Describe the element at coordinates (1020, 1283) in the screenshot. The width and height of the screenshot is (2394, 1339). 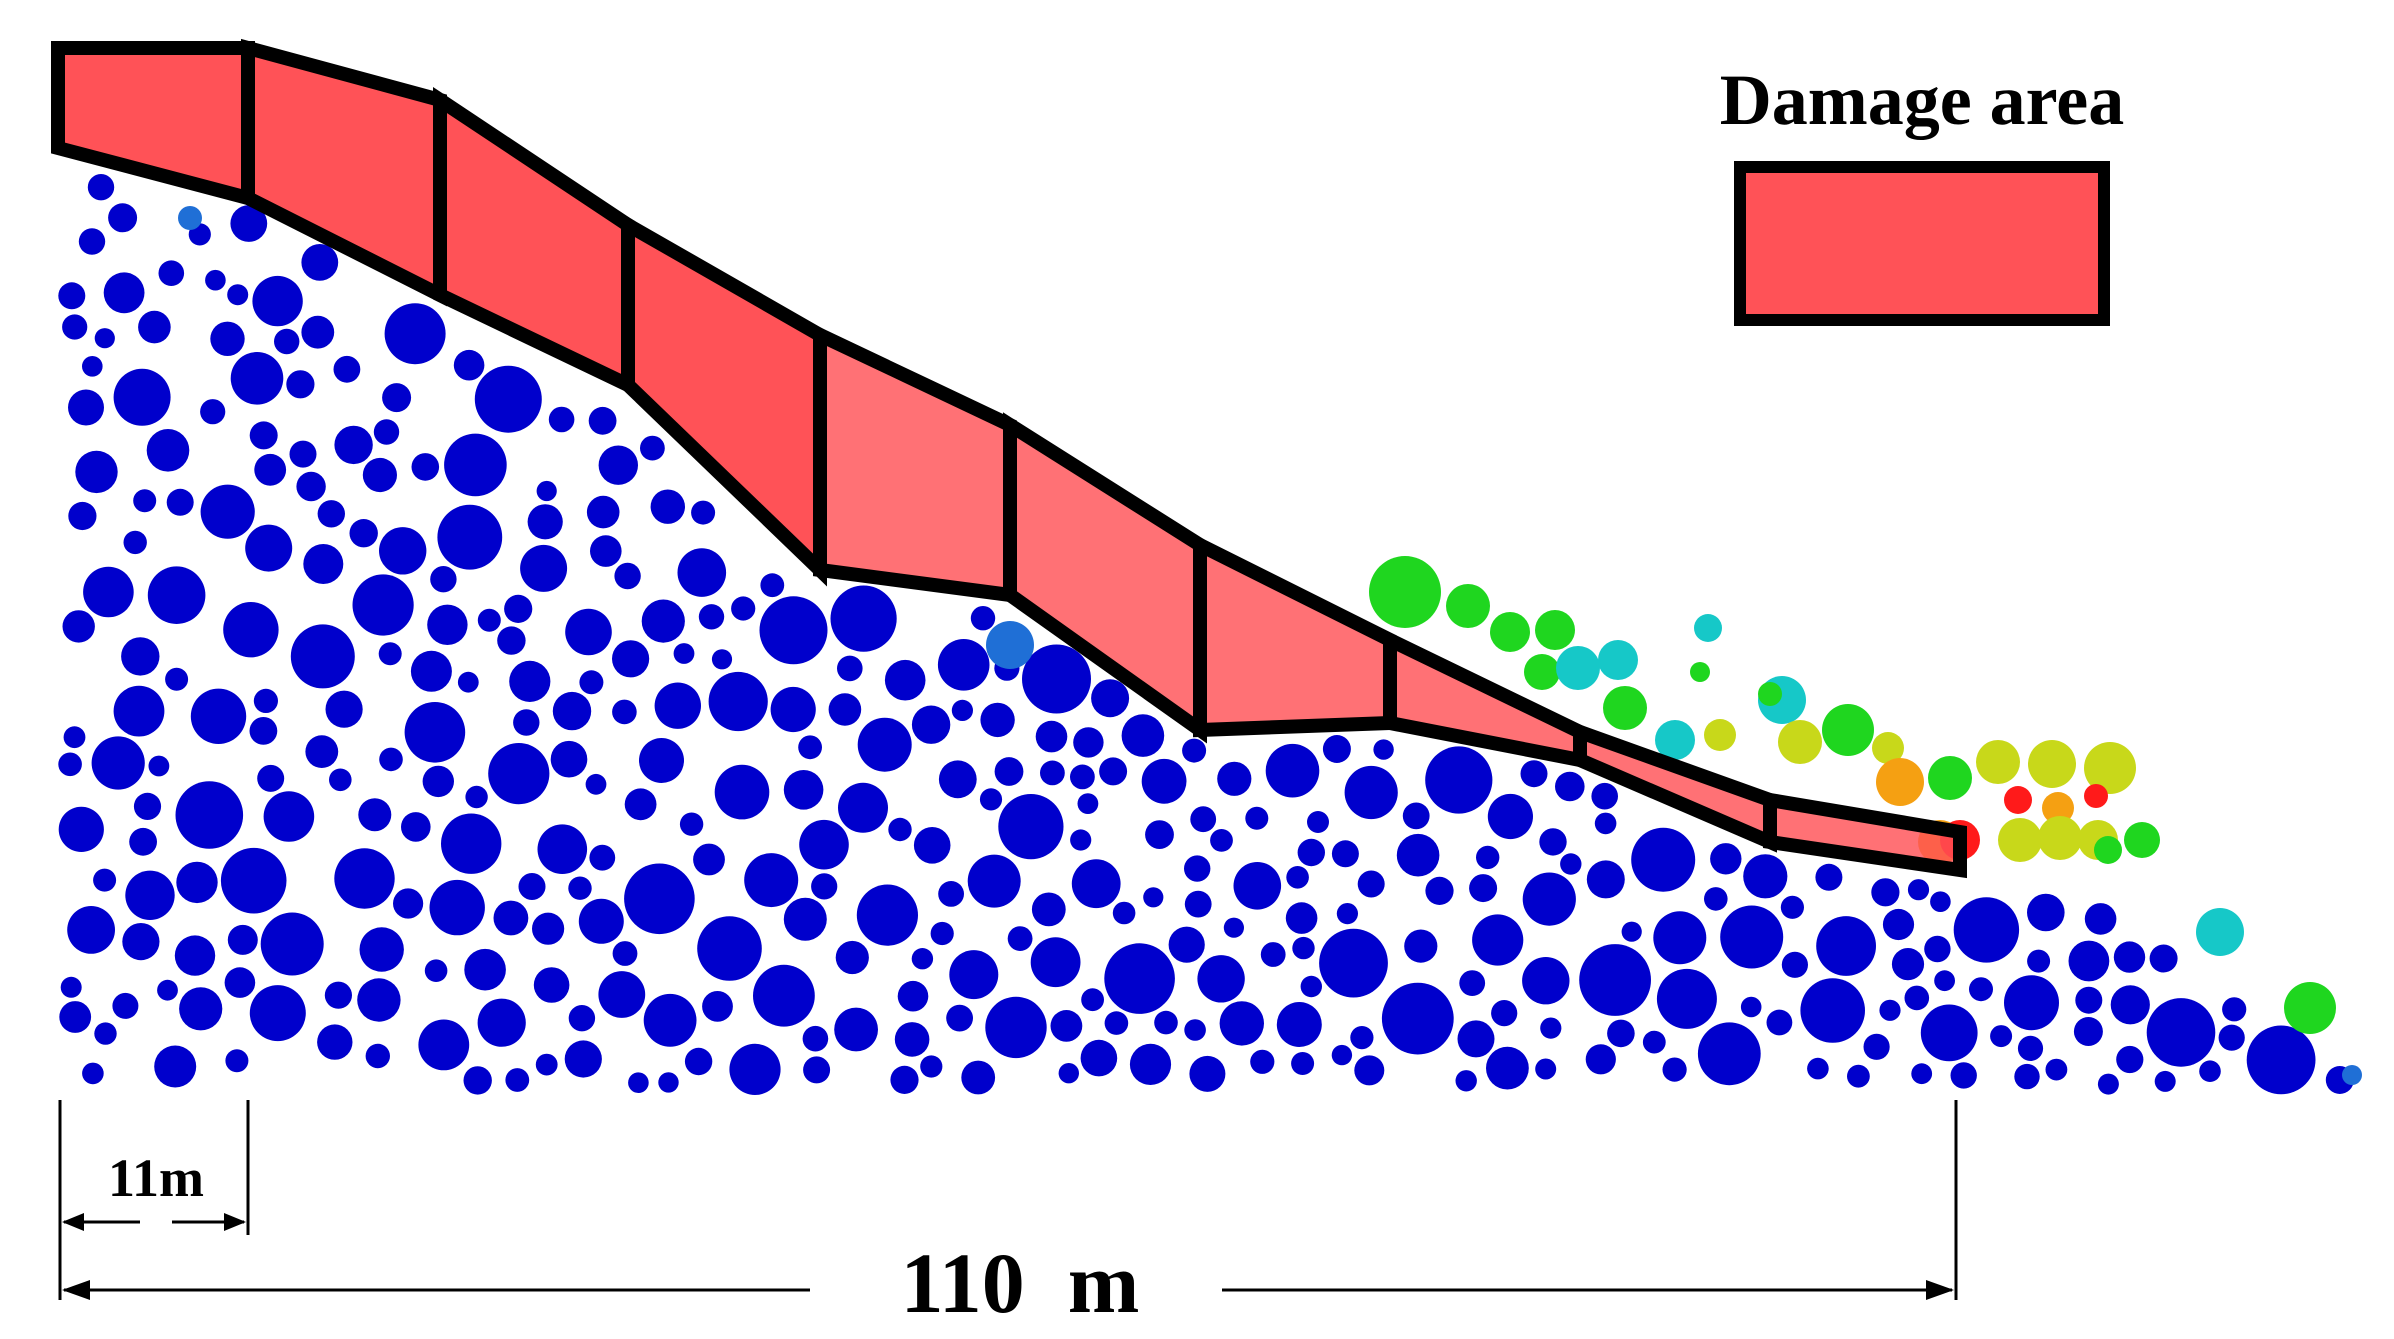
I see `total-width-label: 110 m` at that location.